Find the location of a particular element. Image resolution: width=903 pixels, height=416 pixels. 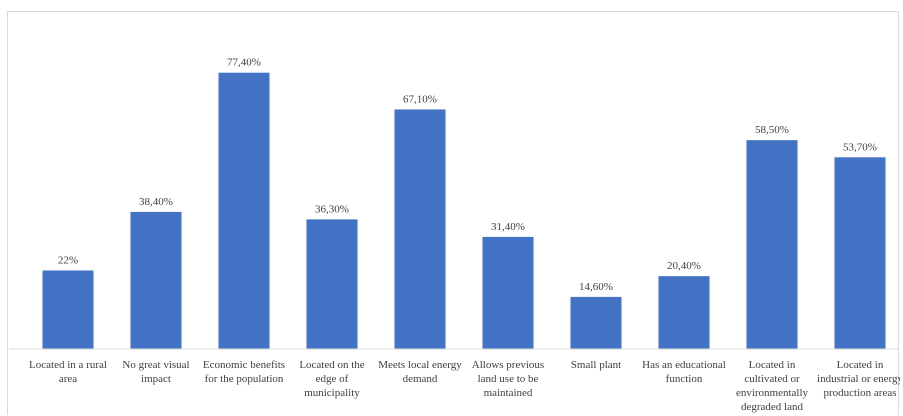

data-label-3: 77,40% is located at coordinates (244, 63).